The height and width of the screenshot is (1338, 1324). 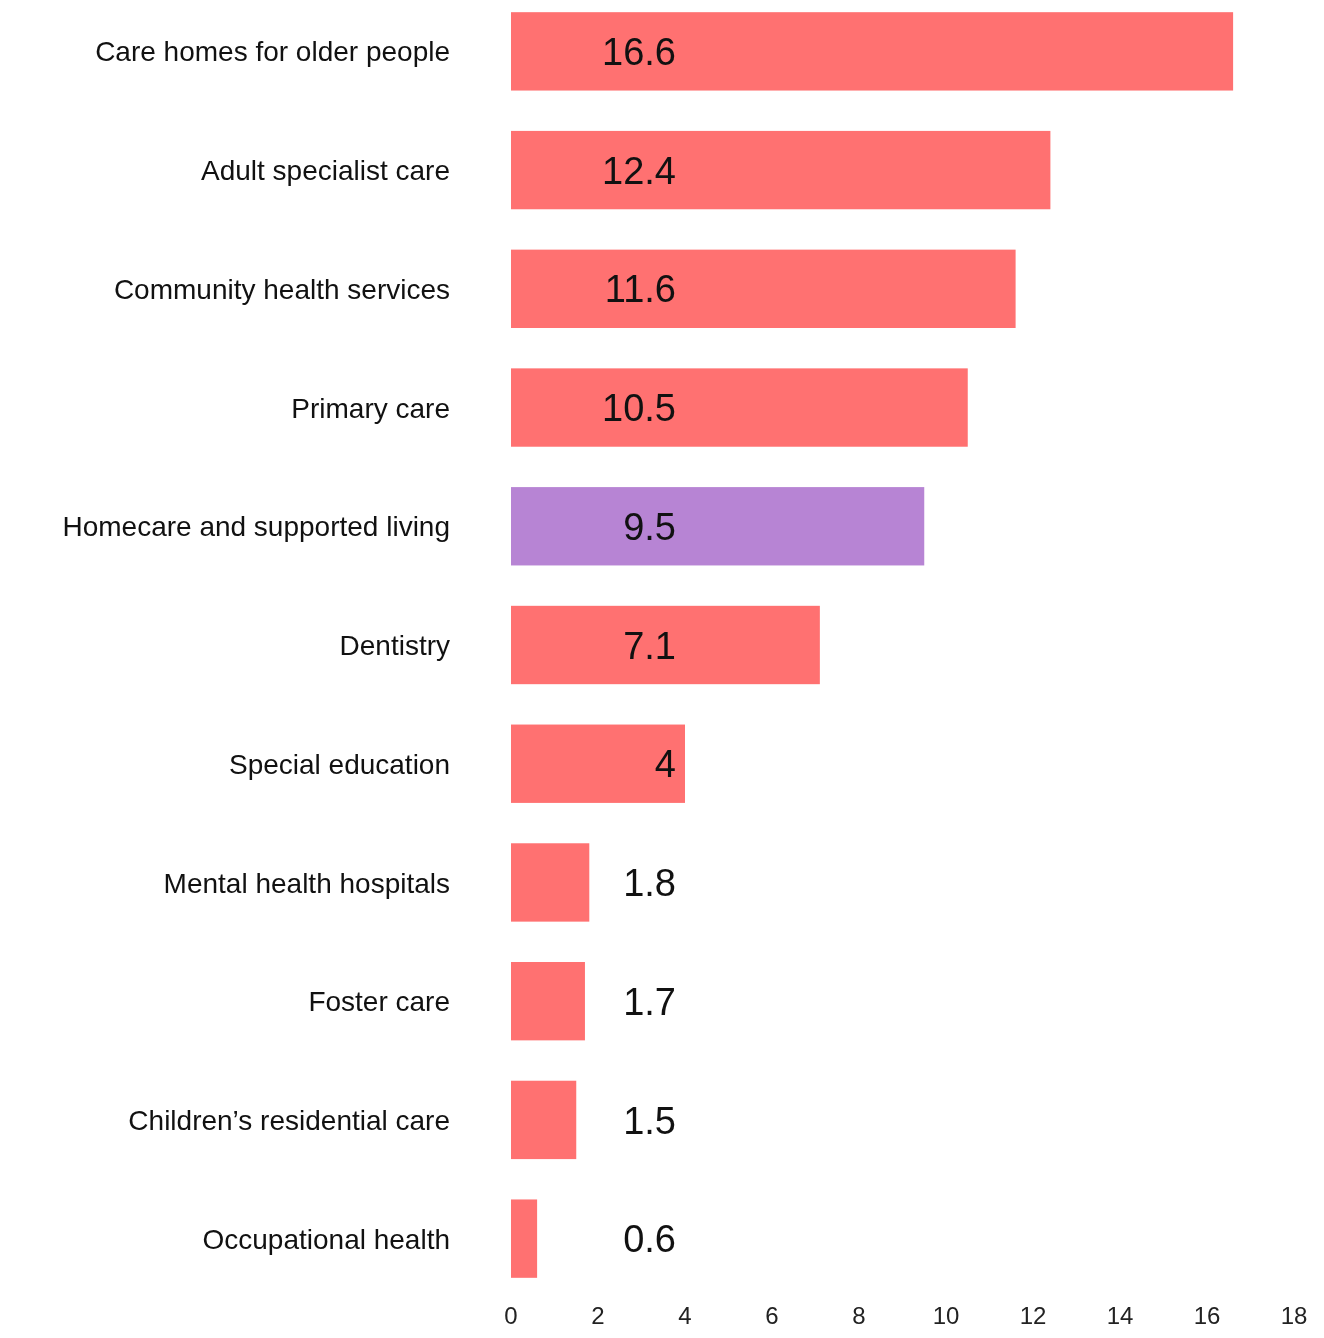 I want to click on x-tick-label: 16, so click(x=1207, y=1315).